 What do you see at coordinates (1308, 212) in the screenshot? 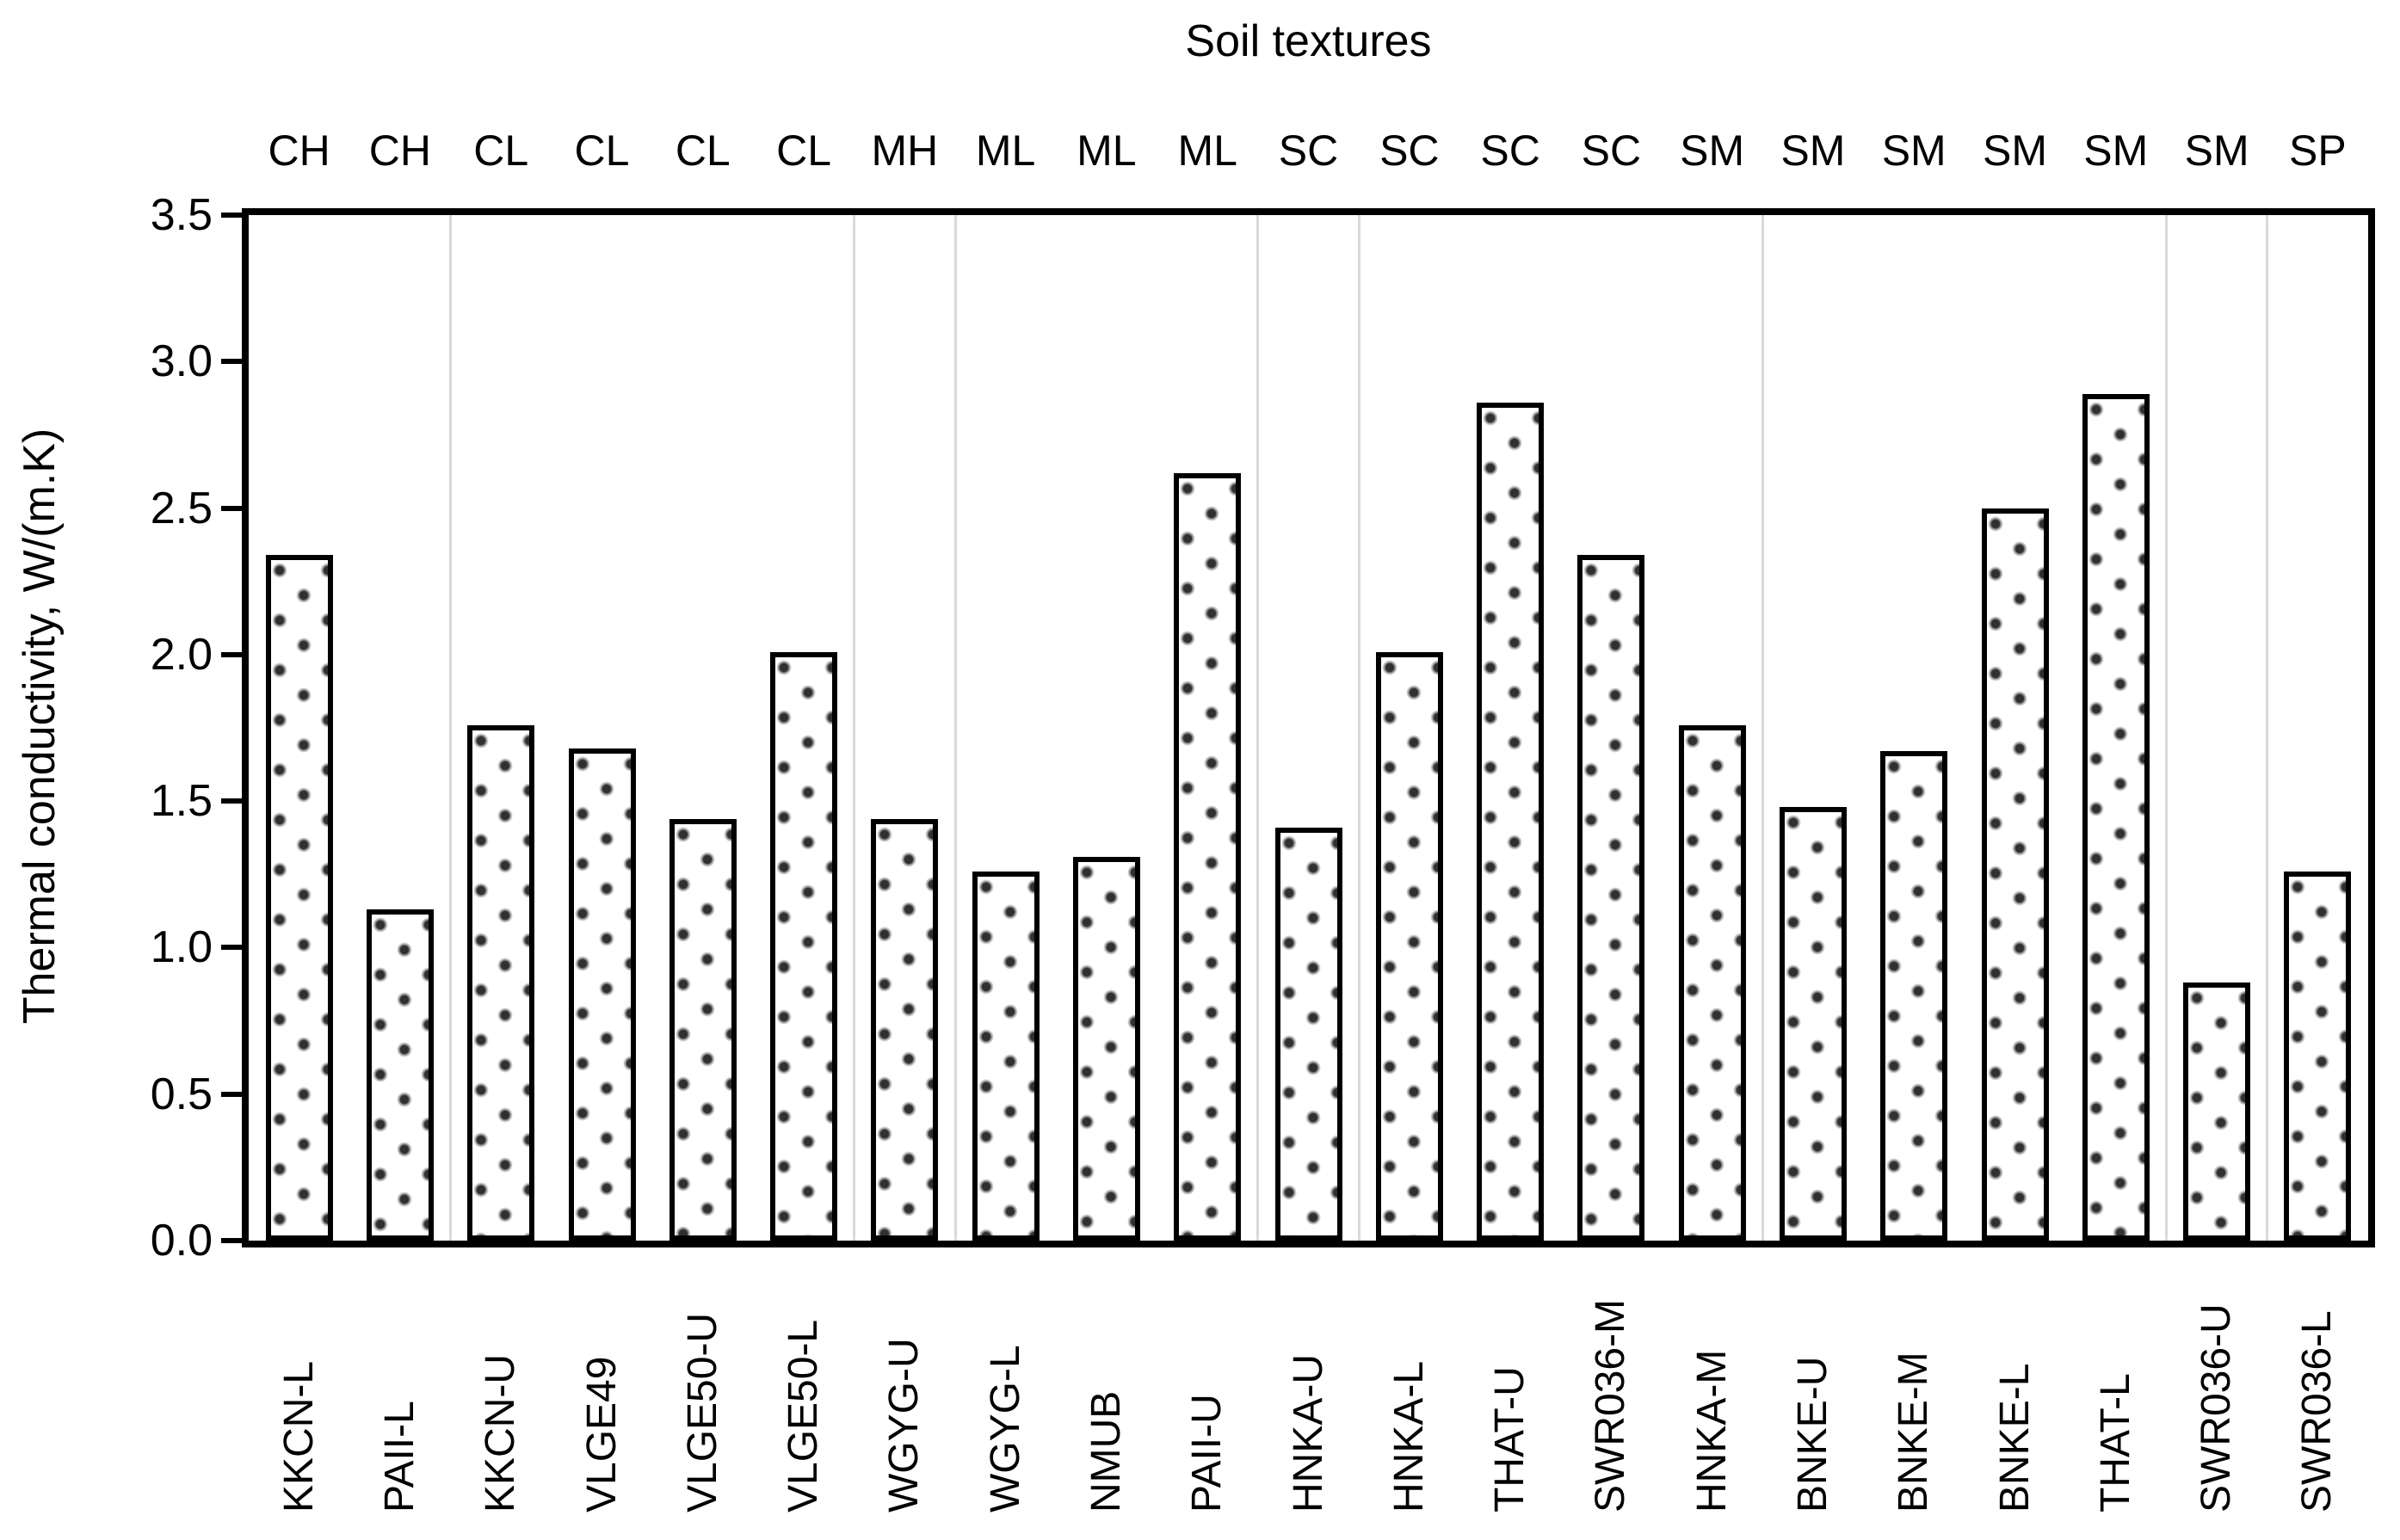
I see `plot-top-border` at bounding box center [1308, 212].